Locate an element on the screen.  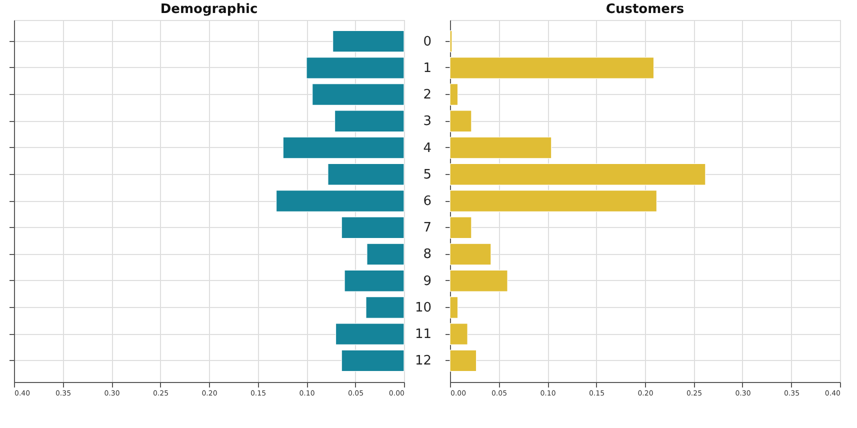
y-tick-label: 12 is located at coordinates (423, 361).